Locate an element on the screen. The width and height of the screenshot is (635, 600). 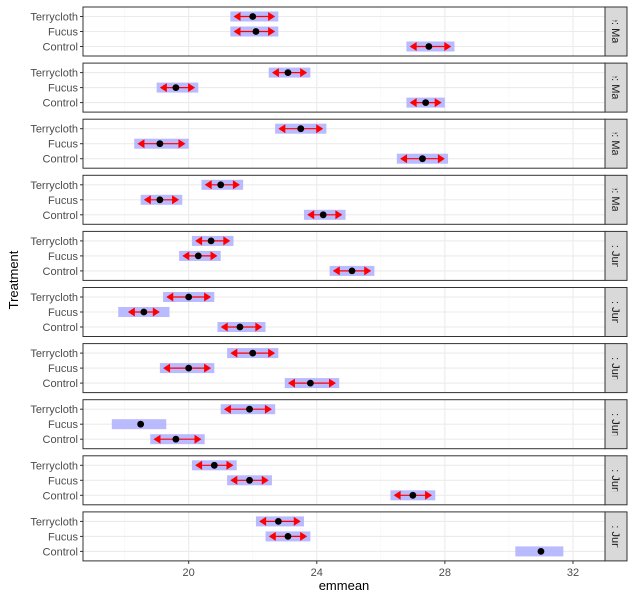
facet-strip-label: Date: June 07 is located at coordinates (615, 312).